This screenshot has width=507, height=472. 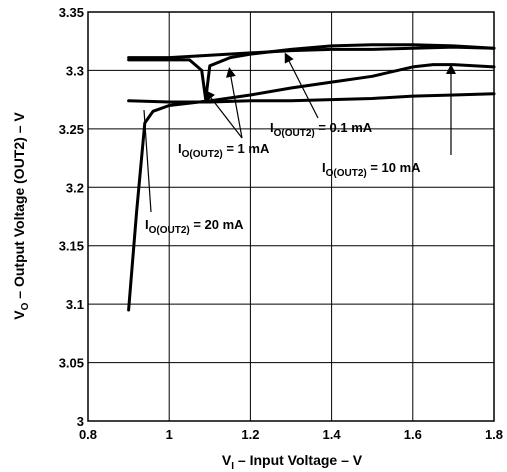 What do you see at coordinates (21, 216) in the screenshot?
I see `y-axis-label: VO – Output Voltage (OUT2) – V` at bounding box center [21, 216].